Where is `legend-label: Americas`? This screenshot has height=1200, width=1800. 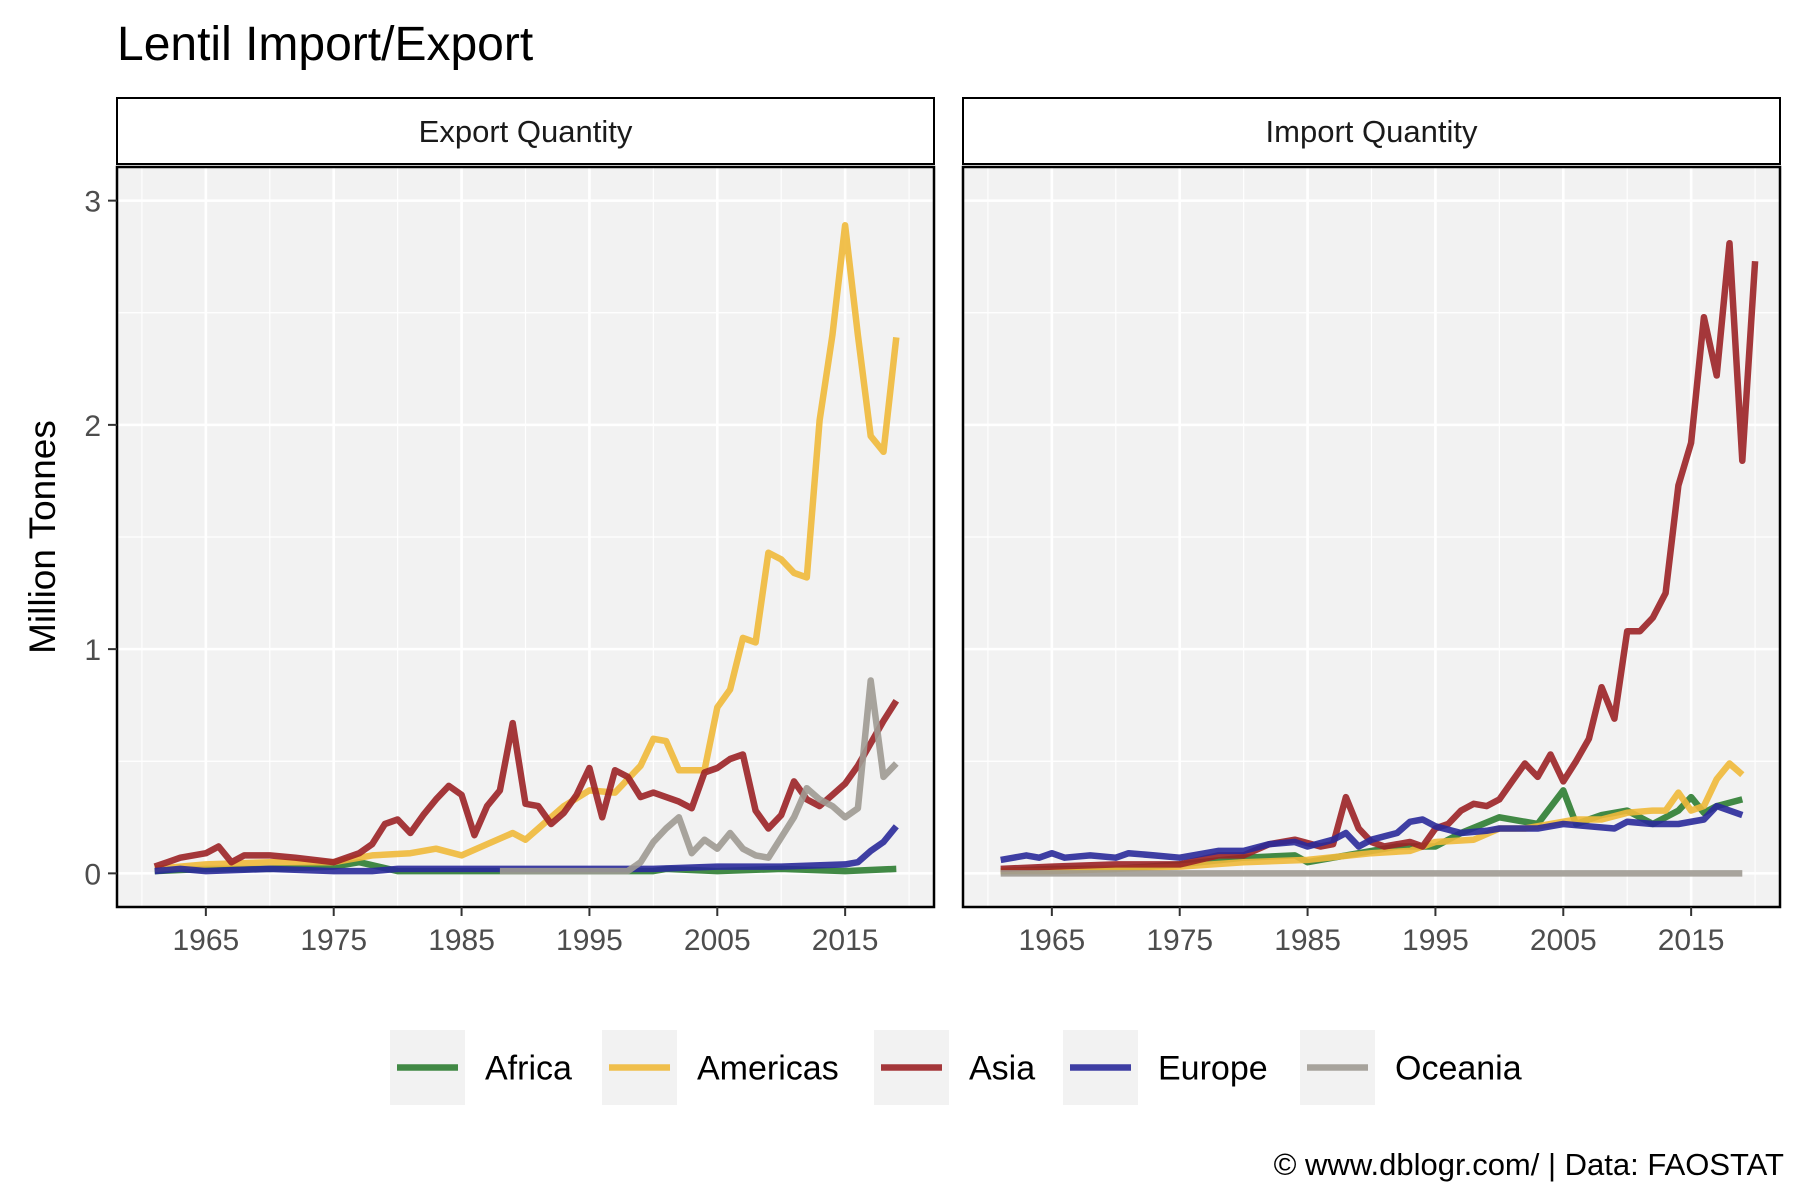 legend-label: Americas is located at coordinates (768, 1069).